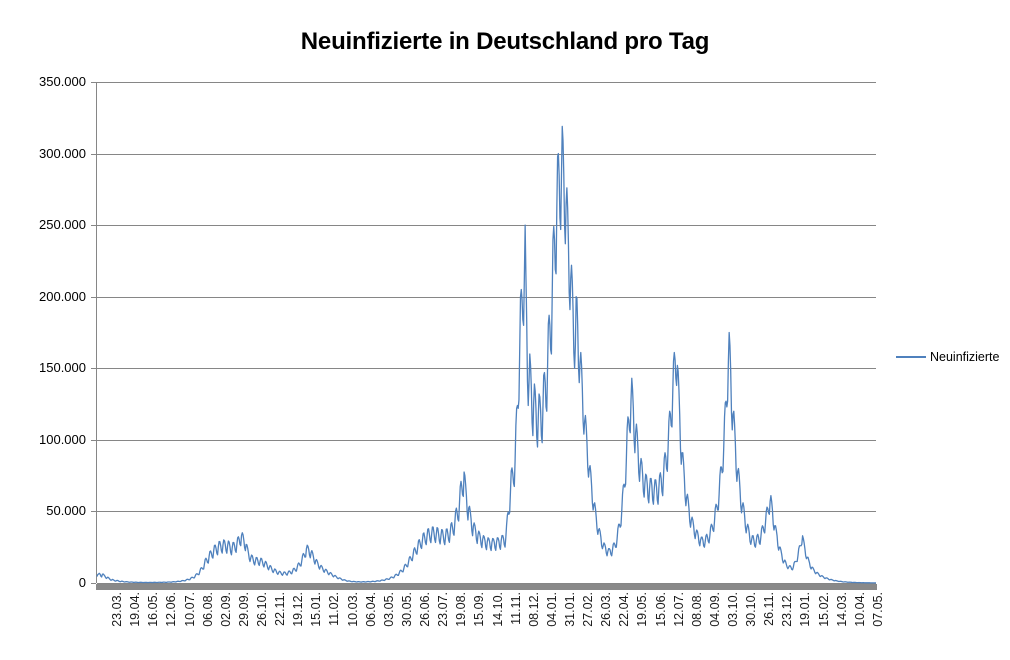 This screenshot has height=660, width=1010. I want to click on x-axis-tick-label: 22.11., so click(280, 609).